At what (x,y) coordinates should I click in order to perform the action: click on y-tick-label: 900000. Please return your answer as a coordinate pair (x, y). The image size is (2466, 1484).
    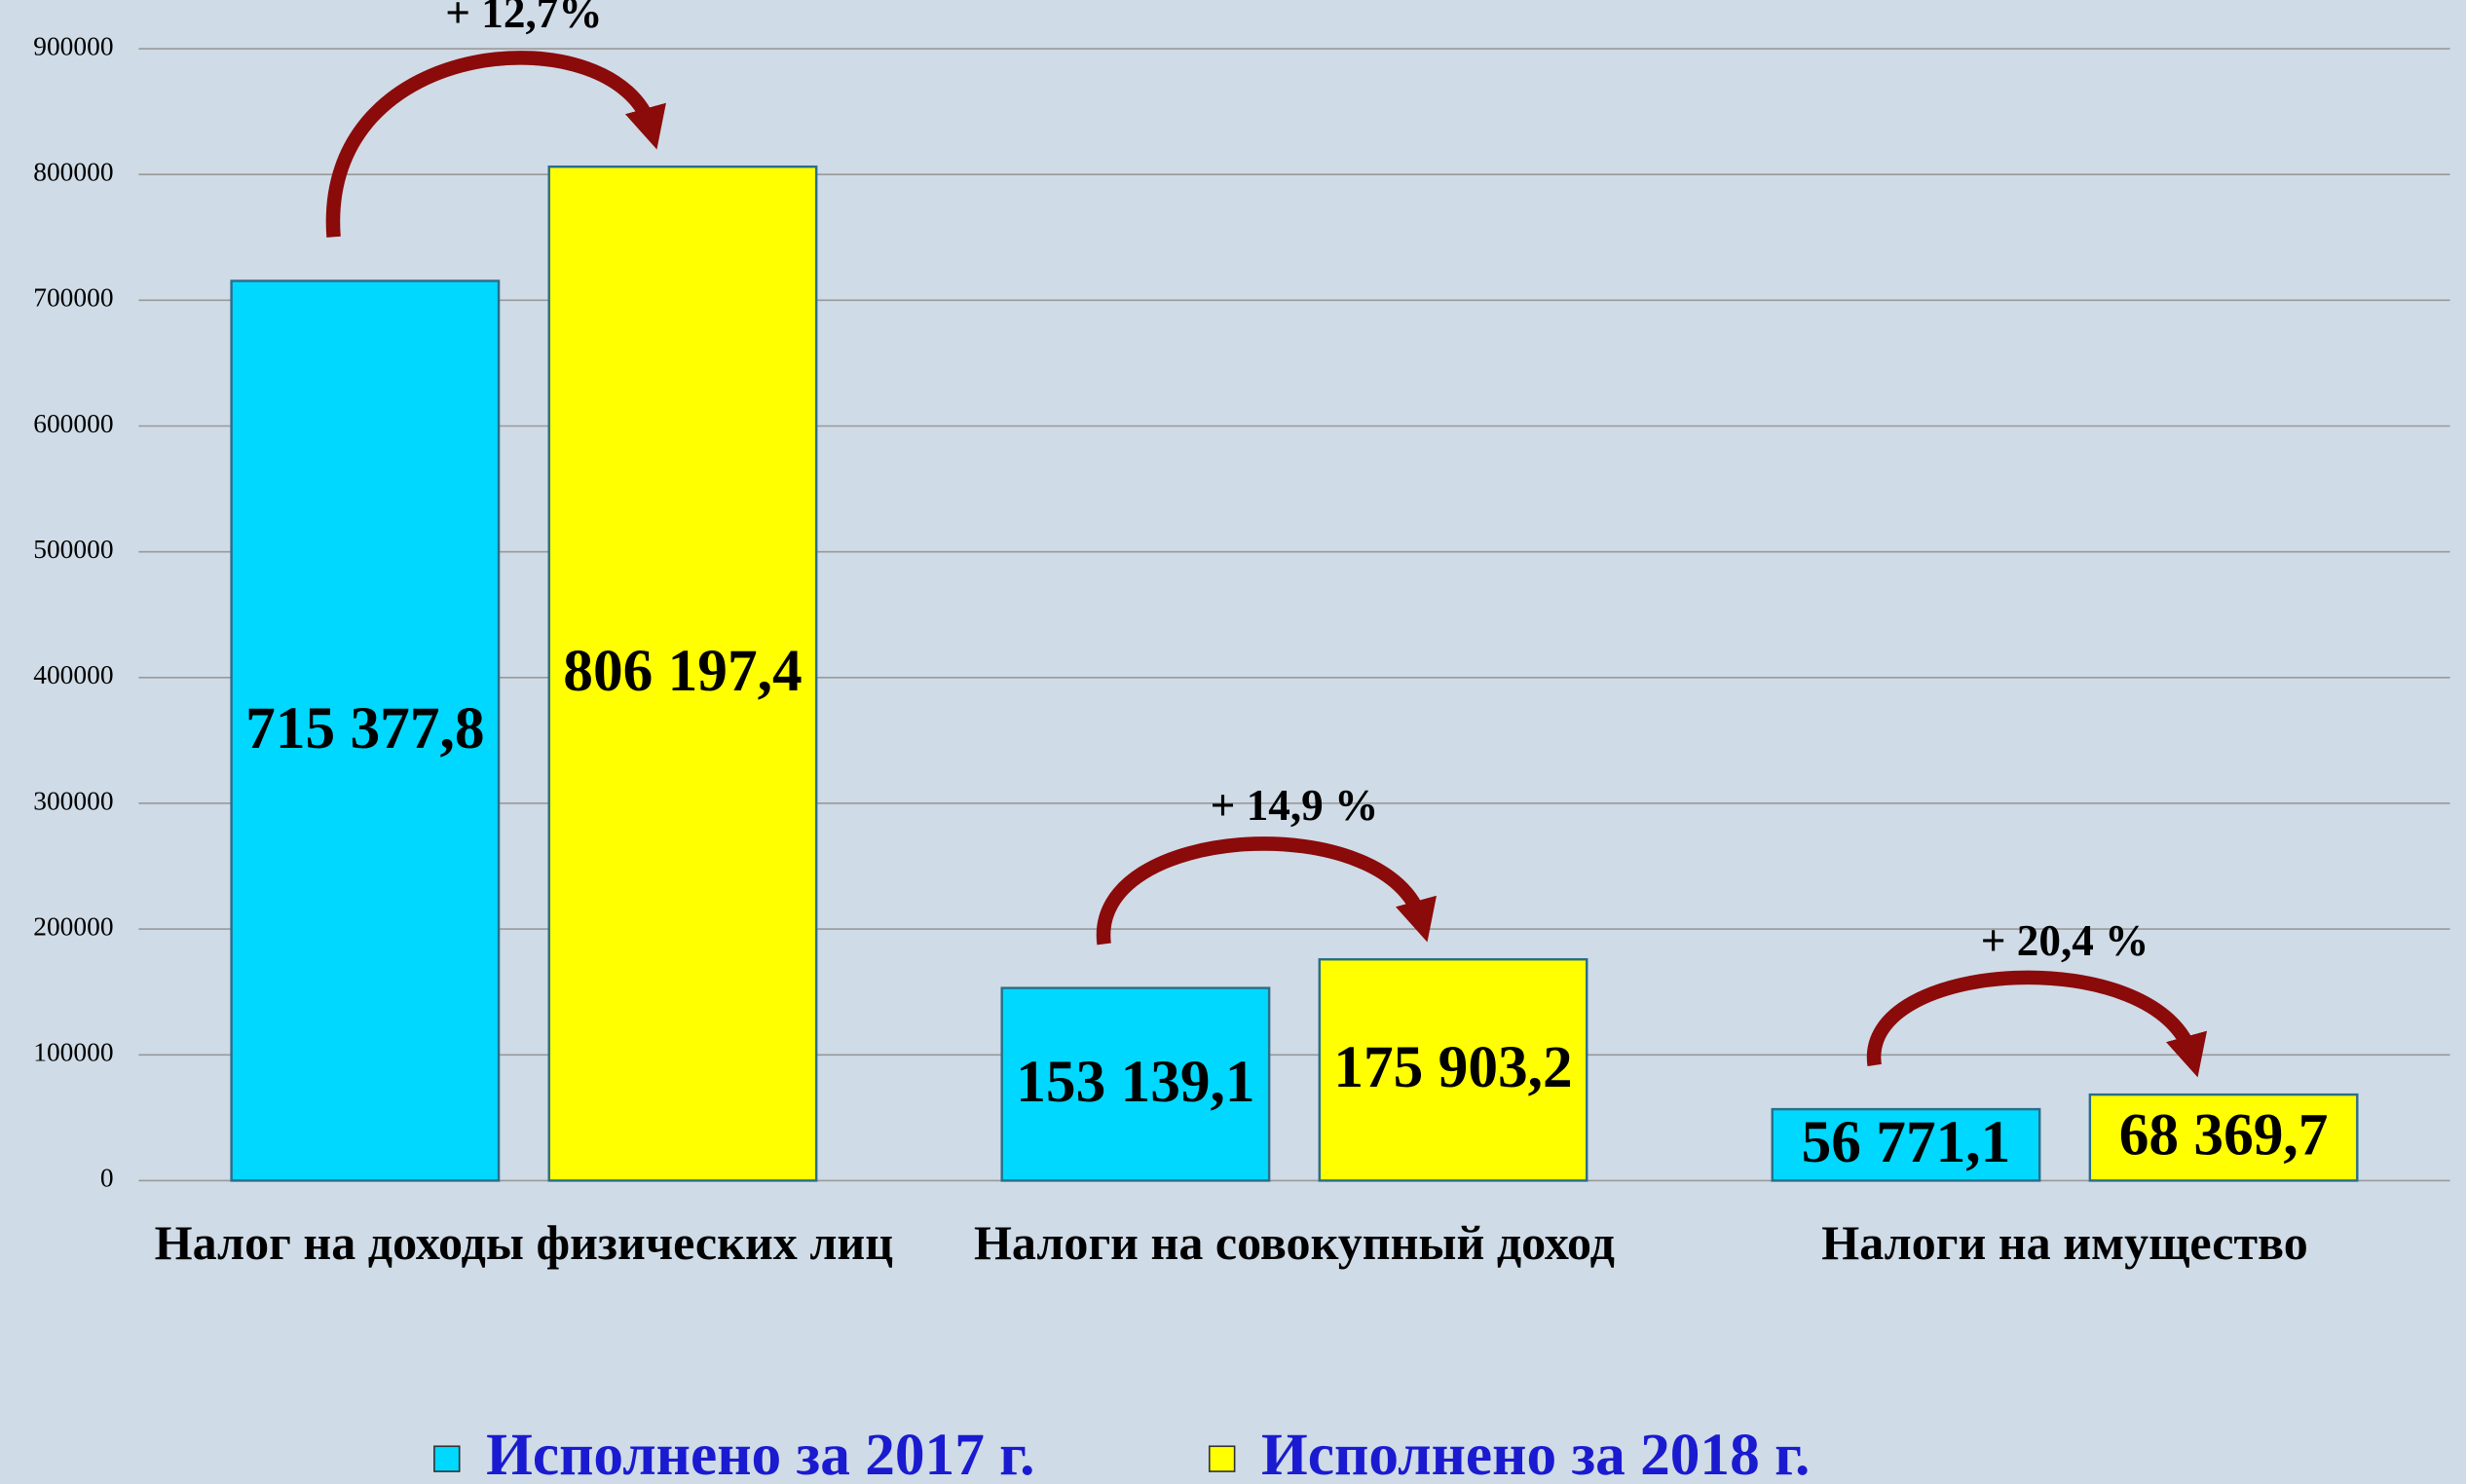
    Looking at the image, I should click on (73, 45).